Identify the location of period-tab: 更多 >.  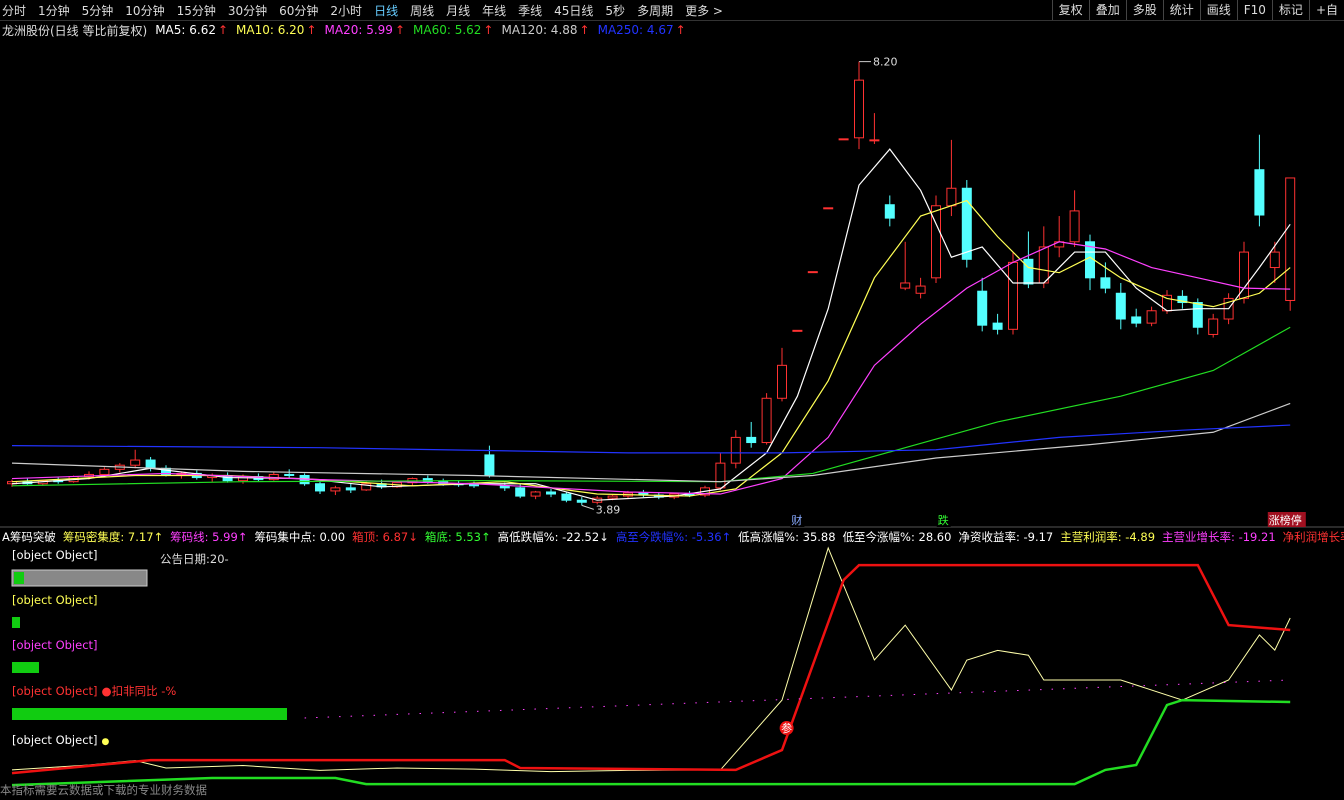
(704, 10).